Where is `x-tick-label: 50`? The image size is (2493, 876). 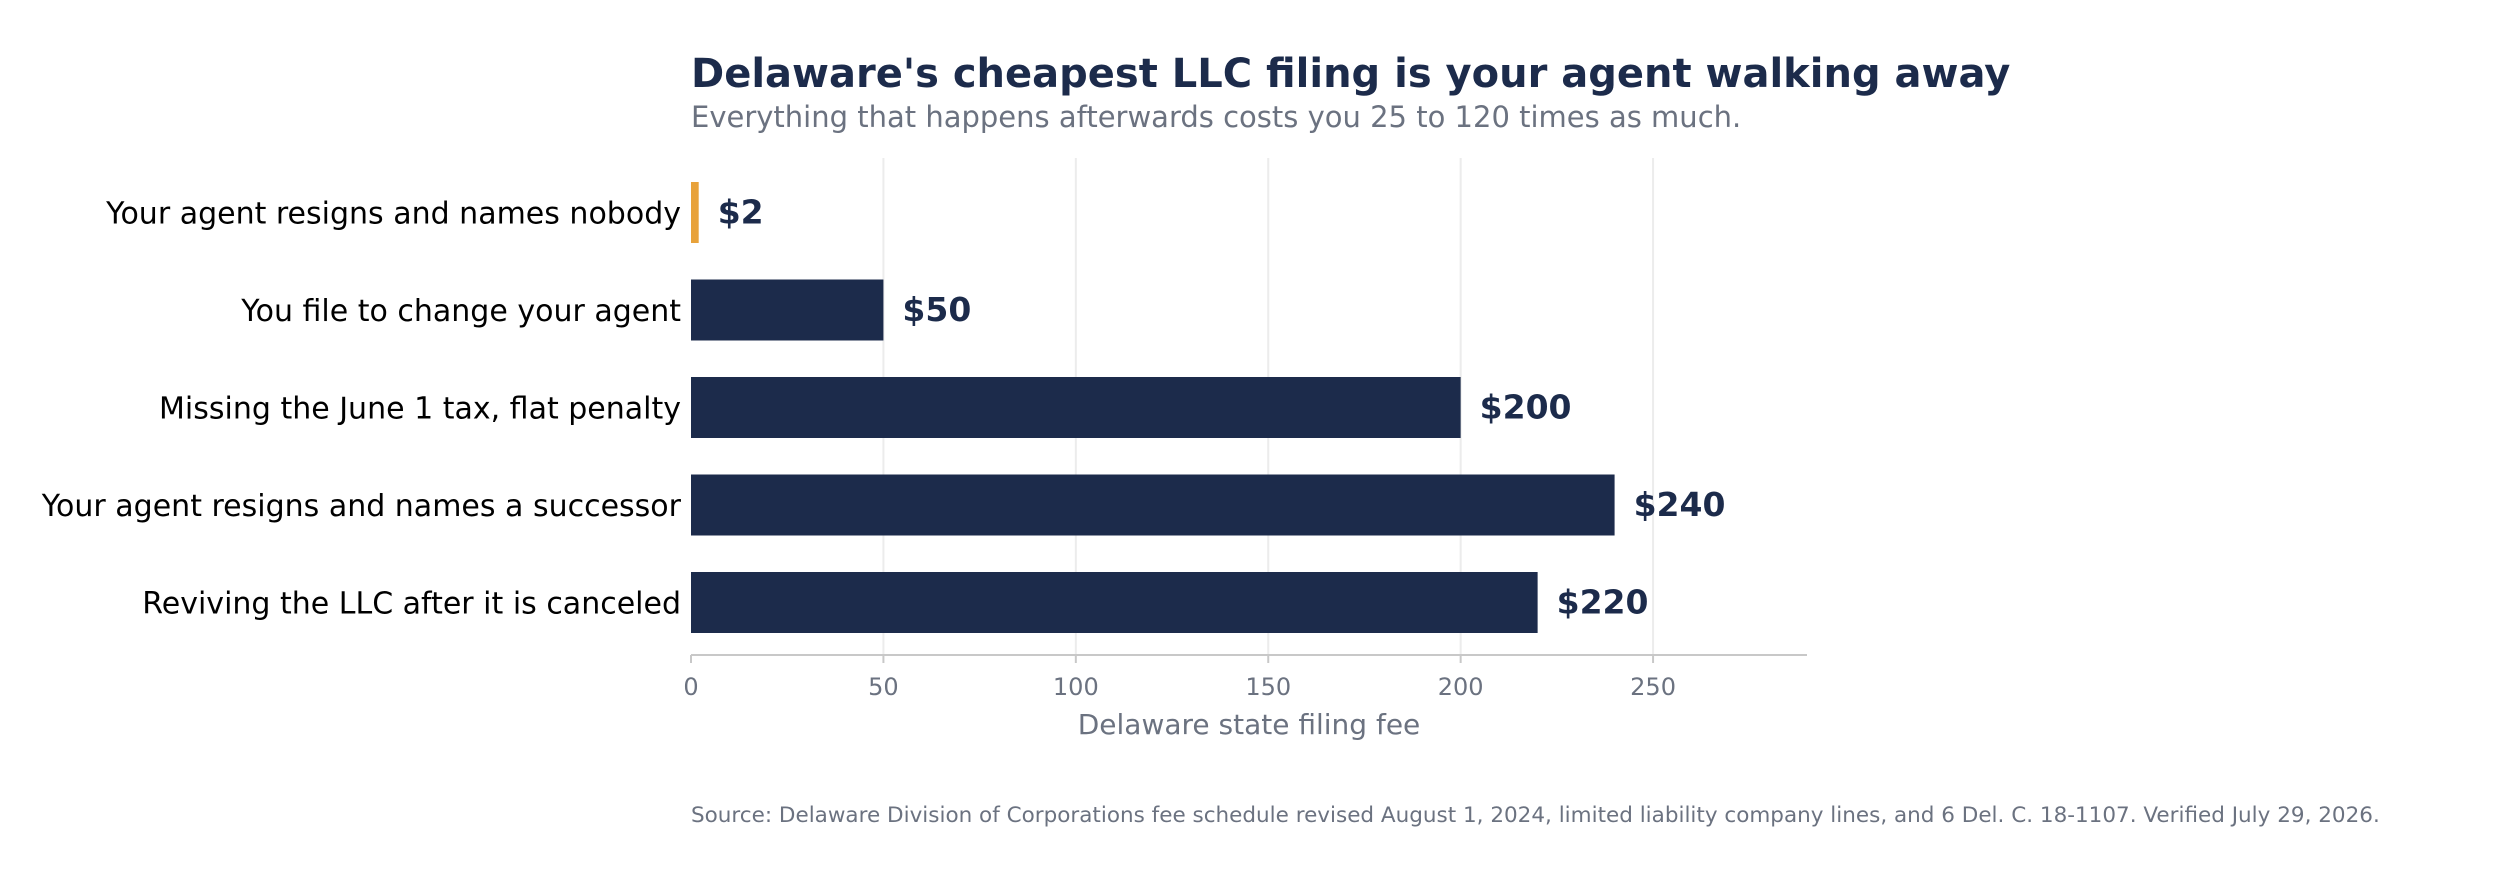
x-tick-label: 50 is located at coordinates (883, 687).